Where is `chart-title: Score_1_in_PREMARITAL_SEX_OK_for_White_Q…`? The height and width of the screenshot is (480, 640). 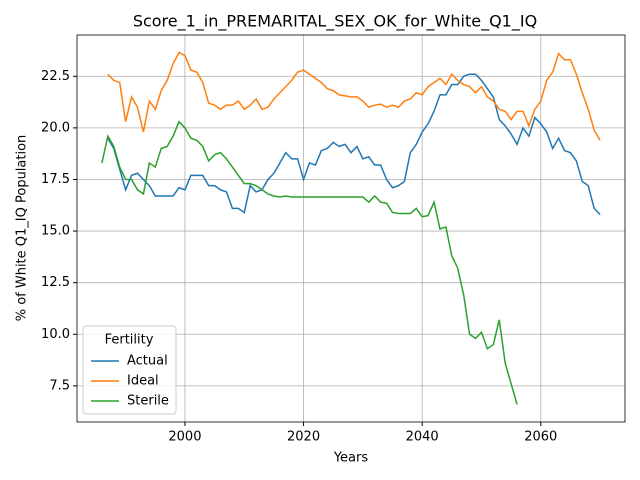
chart-title: Score_1_in_PREMARITAL_SEX_OK_for_White_Q… is located at coordinates (335, 22).